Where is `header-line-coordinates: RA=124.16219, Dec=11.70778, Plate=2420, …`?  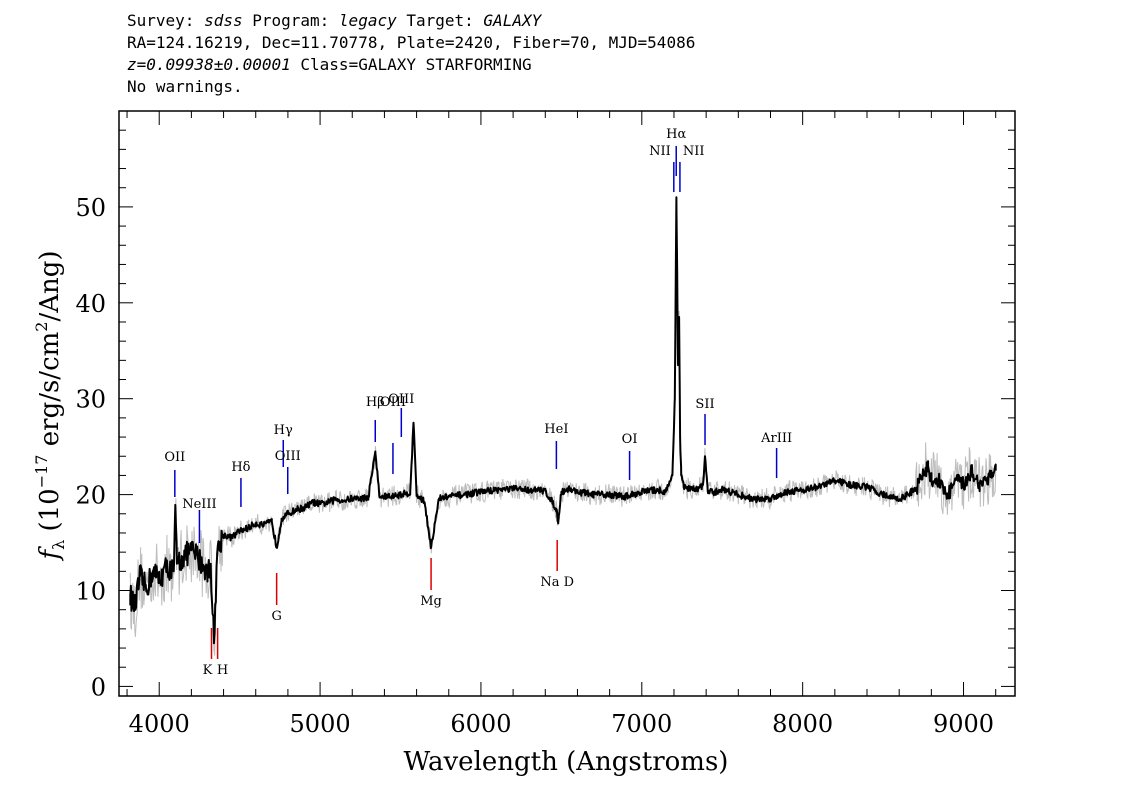
header-line-coordinates: RA=124.16219, Dec=11.70778, Plate=2420, … is located at coordinates (411, 42).